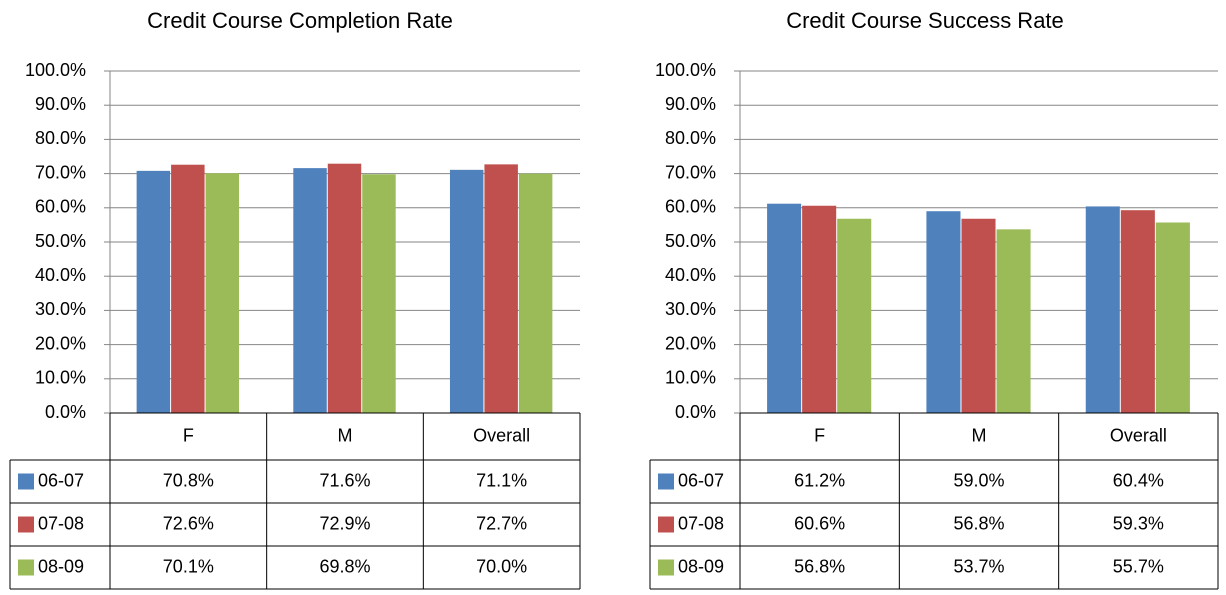 This screenshot has height=595, width=1226. What do you see at coordinates (1138, 523) in the screenshot?
I see `table-value: 59.3%` at bounding box center [1138, 523].